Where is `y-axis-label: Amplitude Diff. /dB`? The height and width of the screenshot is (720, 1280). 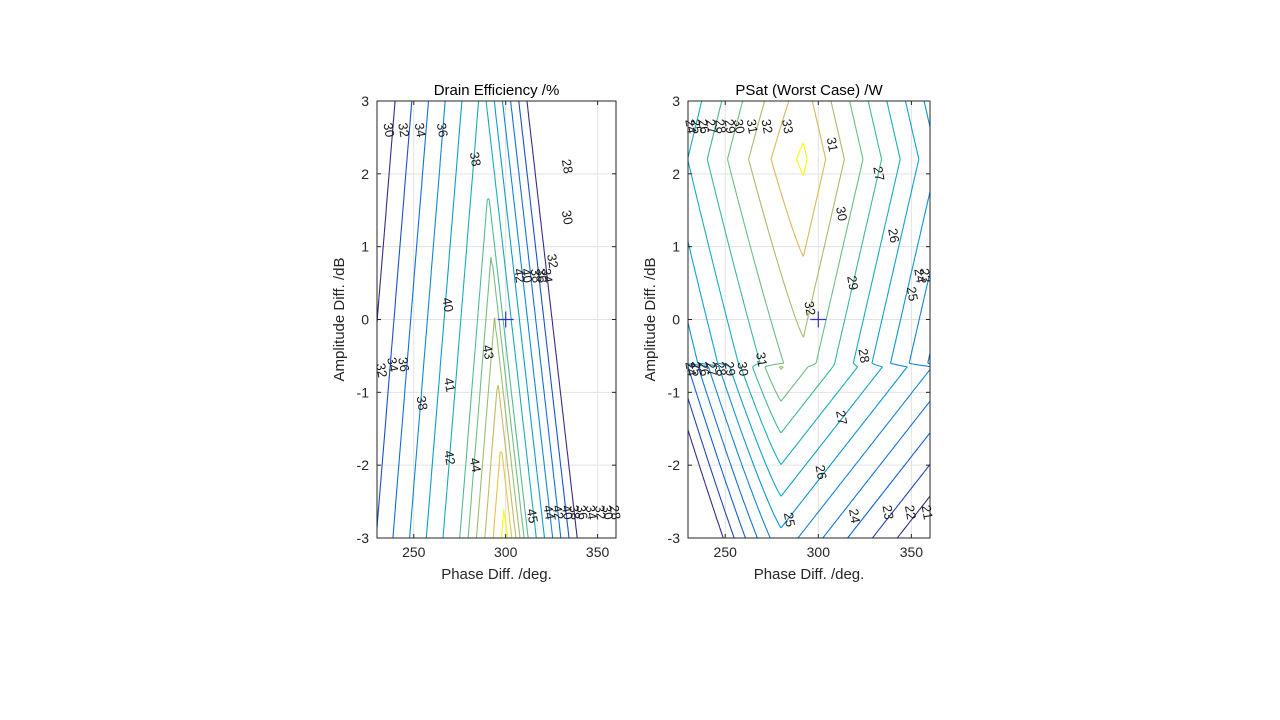
y-axis-label: Amplitude Diff. /dB is located at coordinates (650, 320).